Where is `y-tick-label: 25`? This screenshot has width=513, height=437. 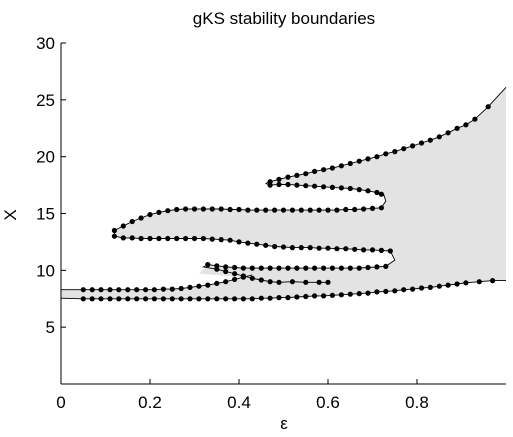
y-tick-label: 25 is located at coordinates (45, 100).